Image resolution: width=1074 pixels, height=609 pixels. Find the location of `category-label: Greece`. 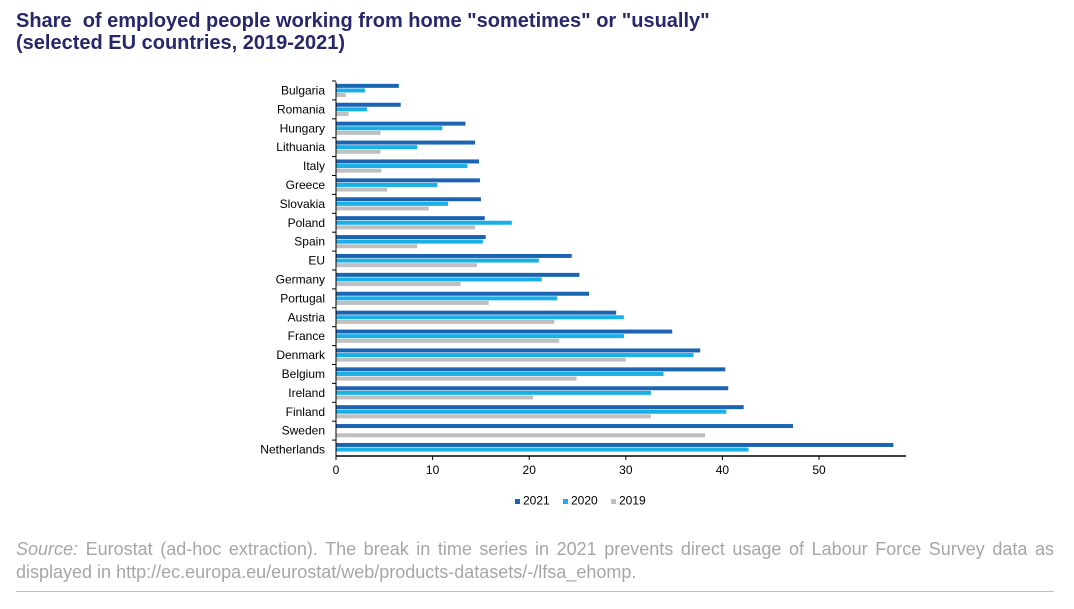

category-label: Greece is located at coordinates (306, 185).